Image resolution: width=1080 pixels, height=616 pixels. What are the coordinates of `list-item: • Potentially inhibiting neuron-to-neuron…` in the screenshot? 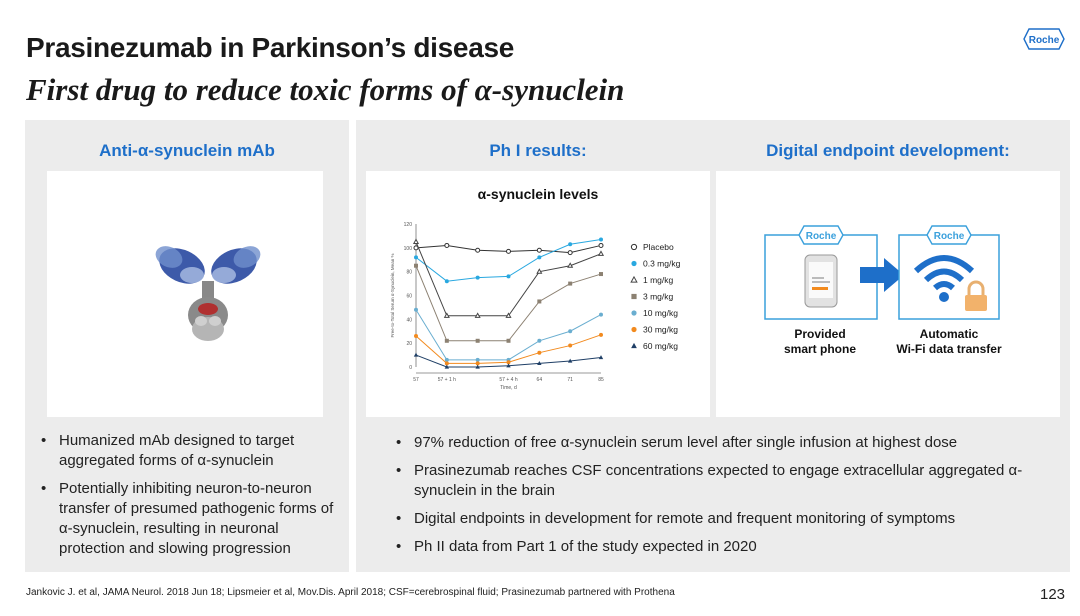 It's located at (187, 518).